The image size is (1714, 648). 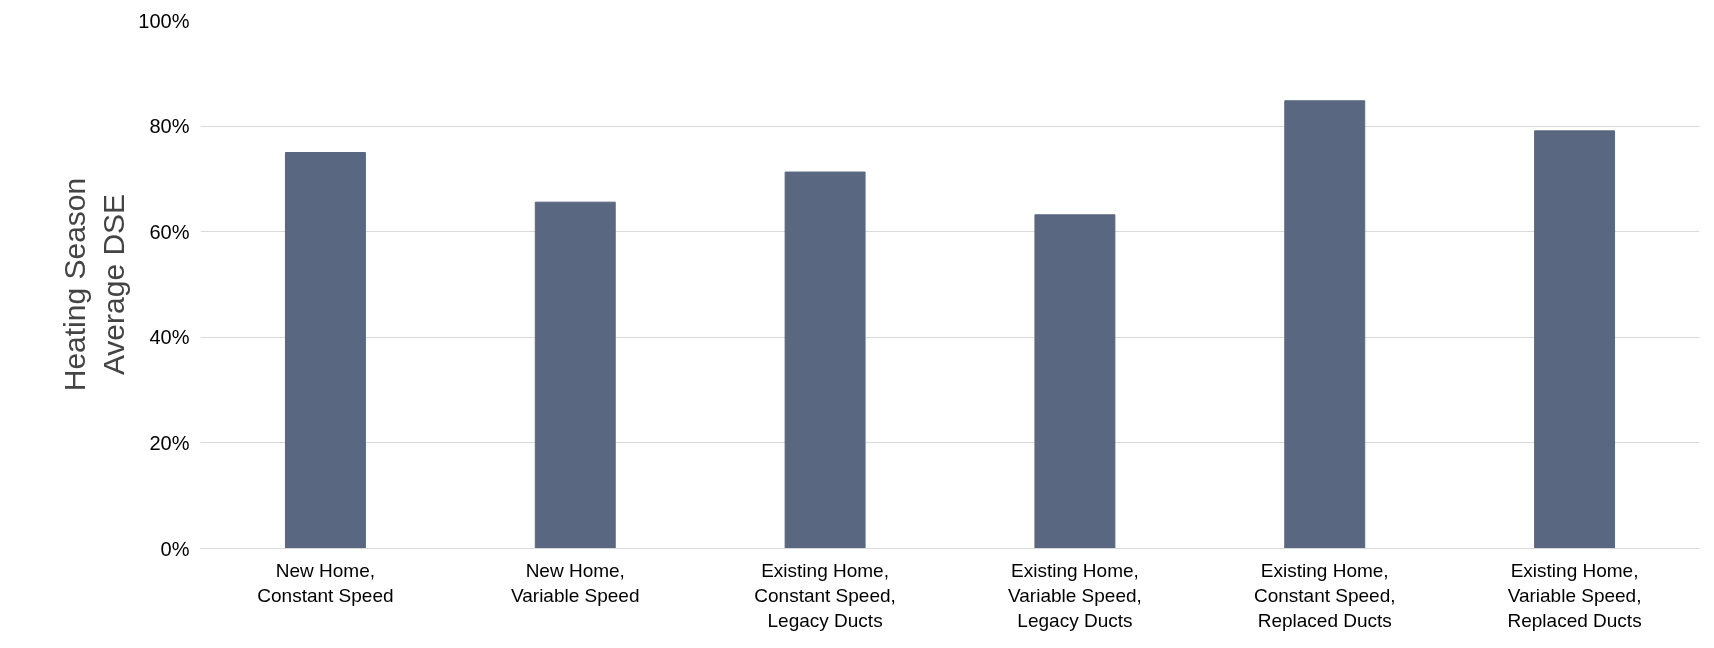 I want to click on y-tick-label: 80%, so click(x=169, y=126).